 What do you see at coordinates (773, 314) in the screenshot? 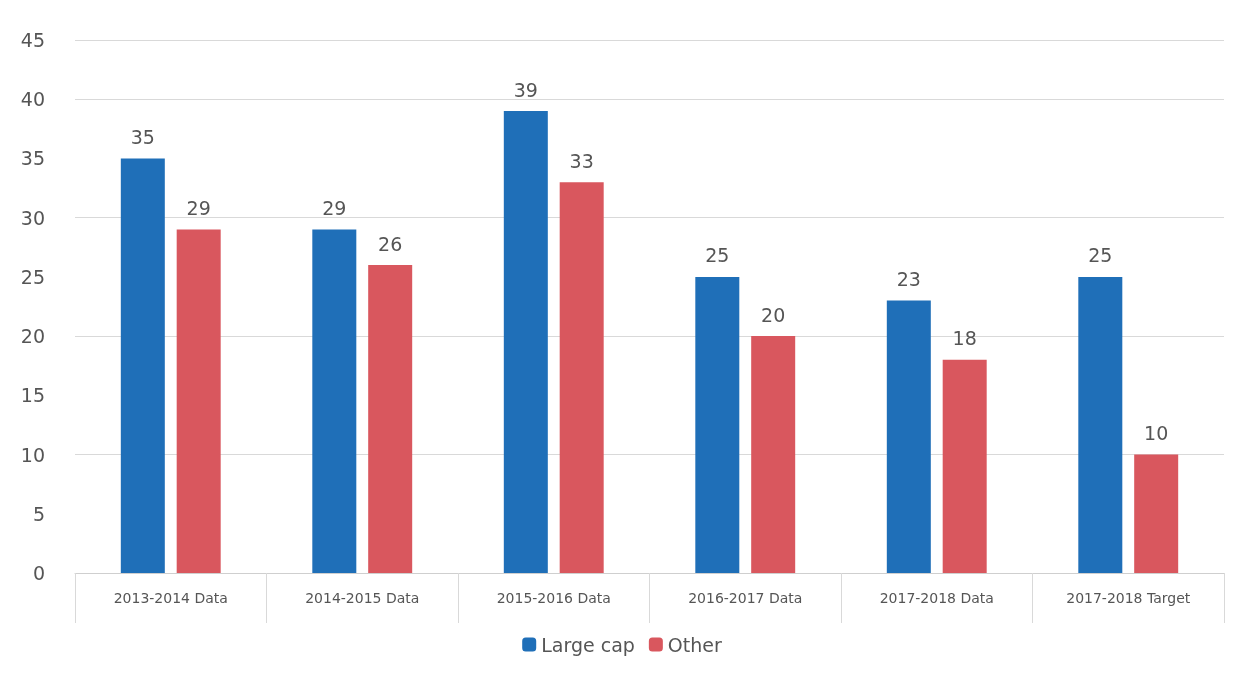
I see `data-label: 20` at bounding box center [773, 314].